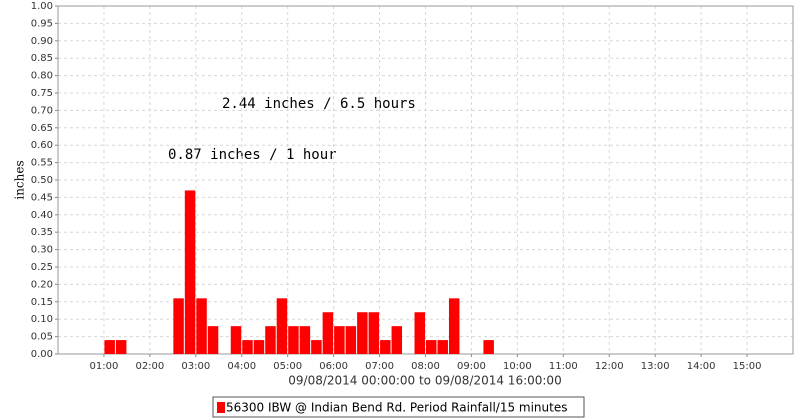 This screenshot has width=800, height=420. Describe the element at coordinates (42, 6) in the screenshot. I see `y-tick-label: 1.00` at that location.